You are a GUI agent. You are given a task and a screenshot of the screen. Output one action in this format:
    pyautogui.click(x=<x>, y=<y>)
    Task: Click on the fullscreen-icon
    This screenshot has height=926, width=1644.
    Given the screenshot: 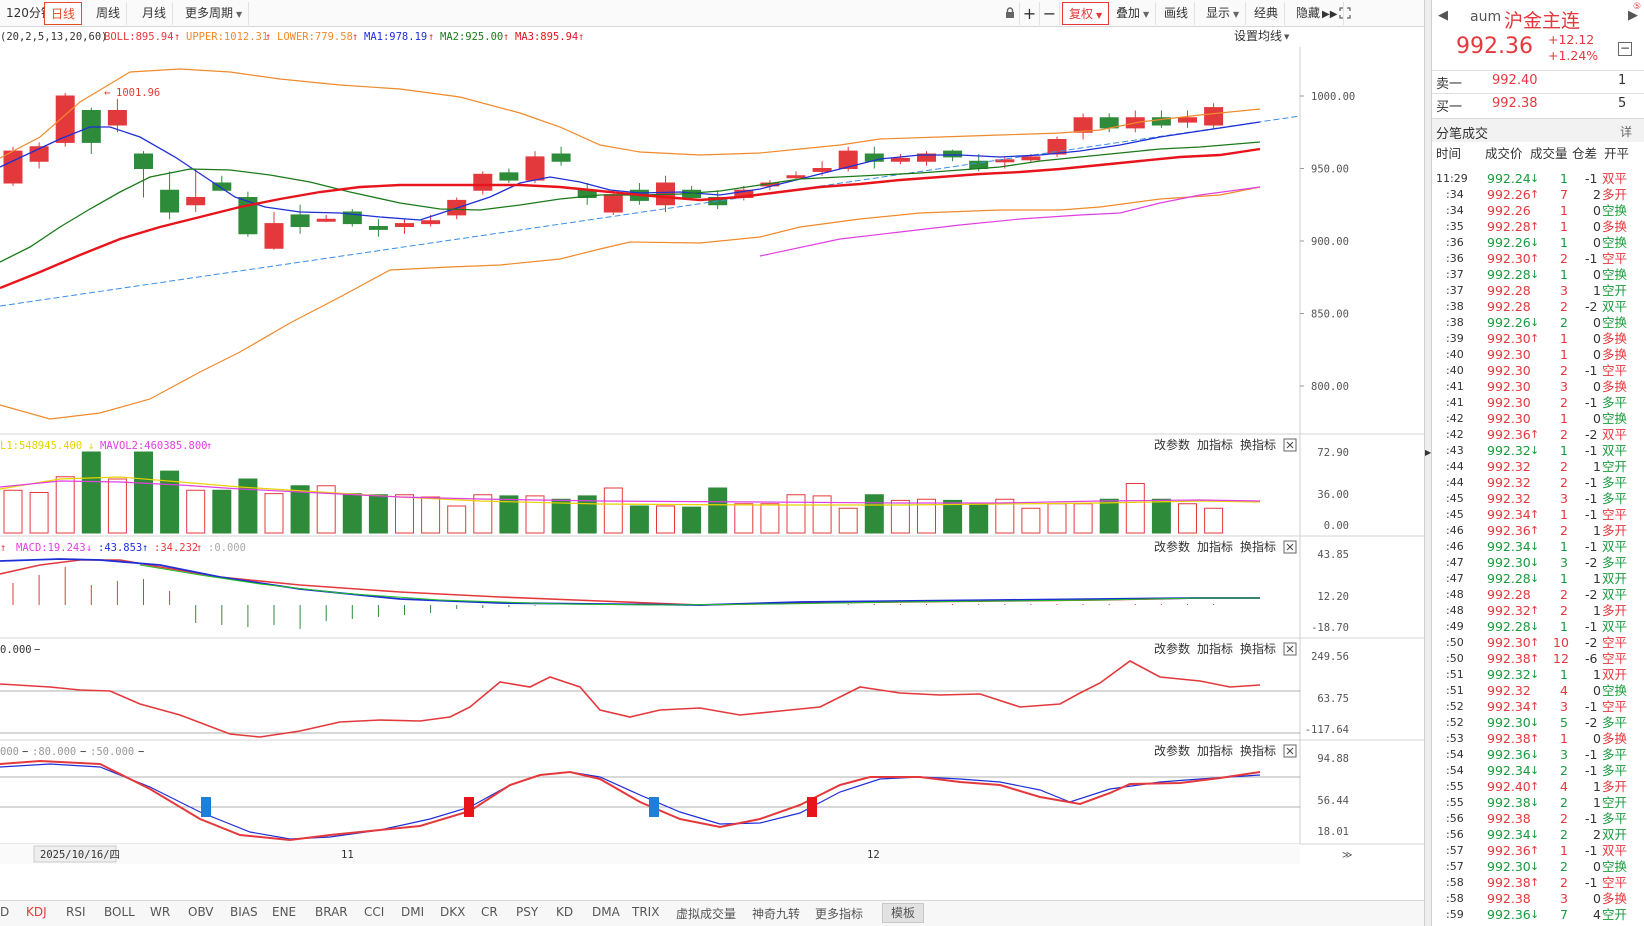 What is the action you would take?
    pyautogui.click(x=1345, y=13)
    